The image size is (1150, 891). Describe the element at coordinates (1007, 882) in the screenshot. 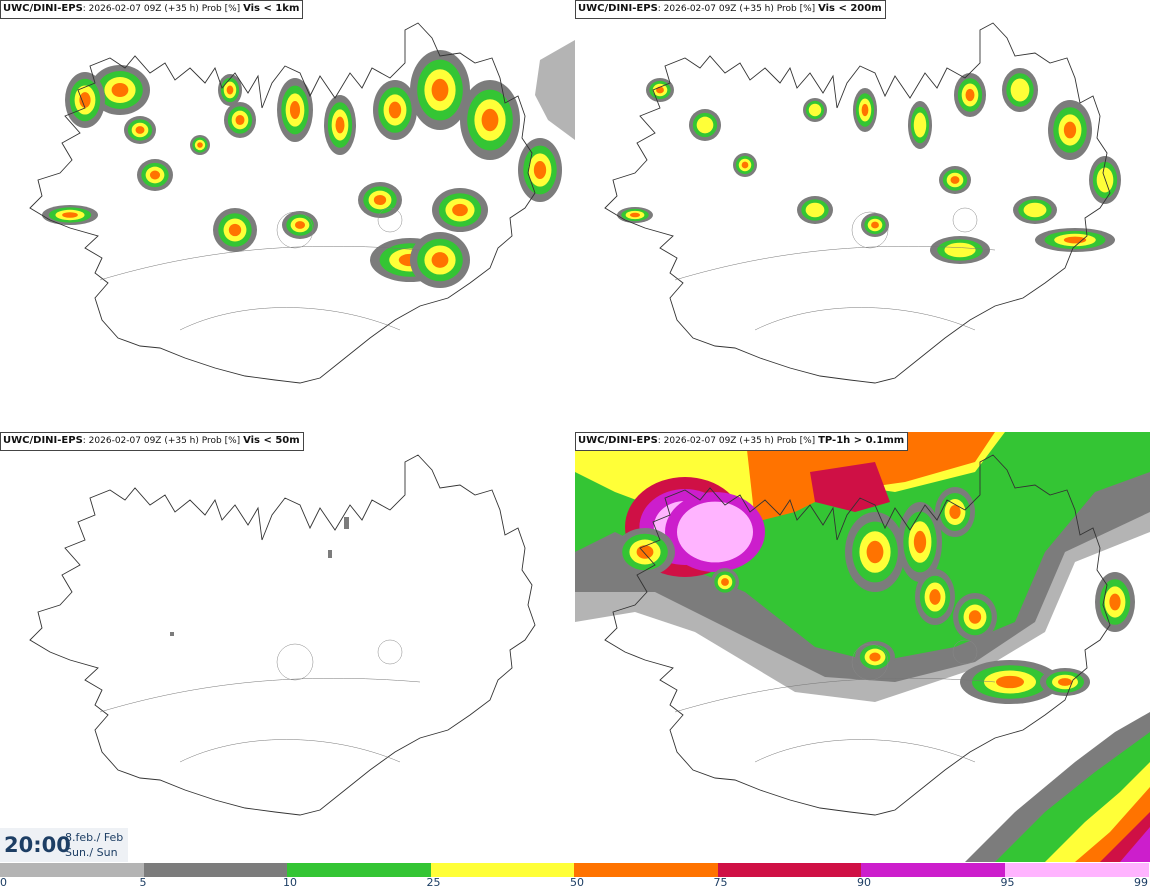

I see `scale-tick-label: 95` at that location.